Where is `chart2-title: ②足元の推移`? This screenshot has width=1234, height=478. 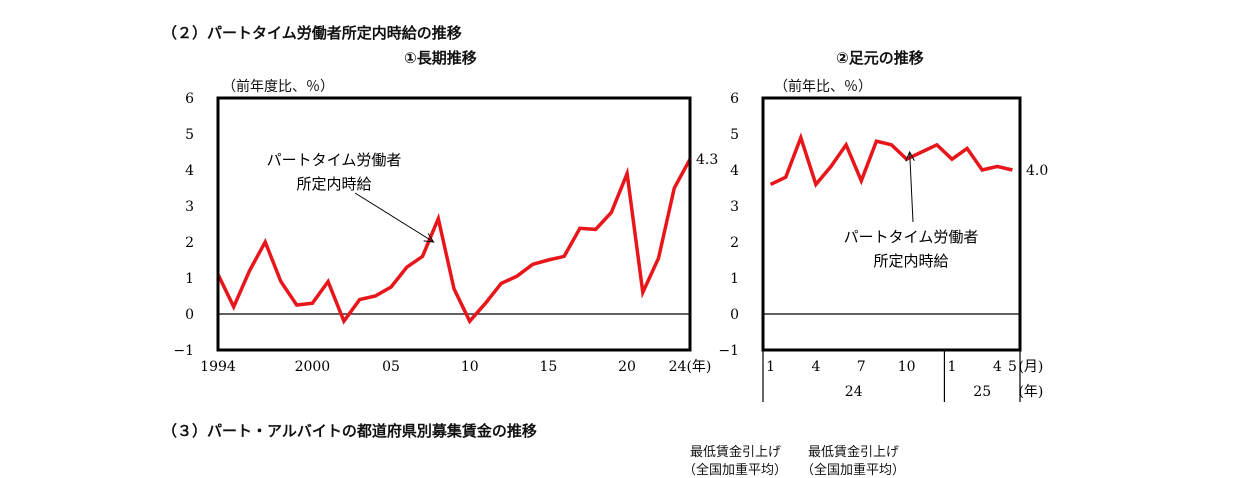 chart2-title: ②足元の推移 is located at coordinates (880, 58).